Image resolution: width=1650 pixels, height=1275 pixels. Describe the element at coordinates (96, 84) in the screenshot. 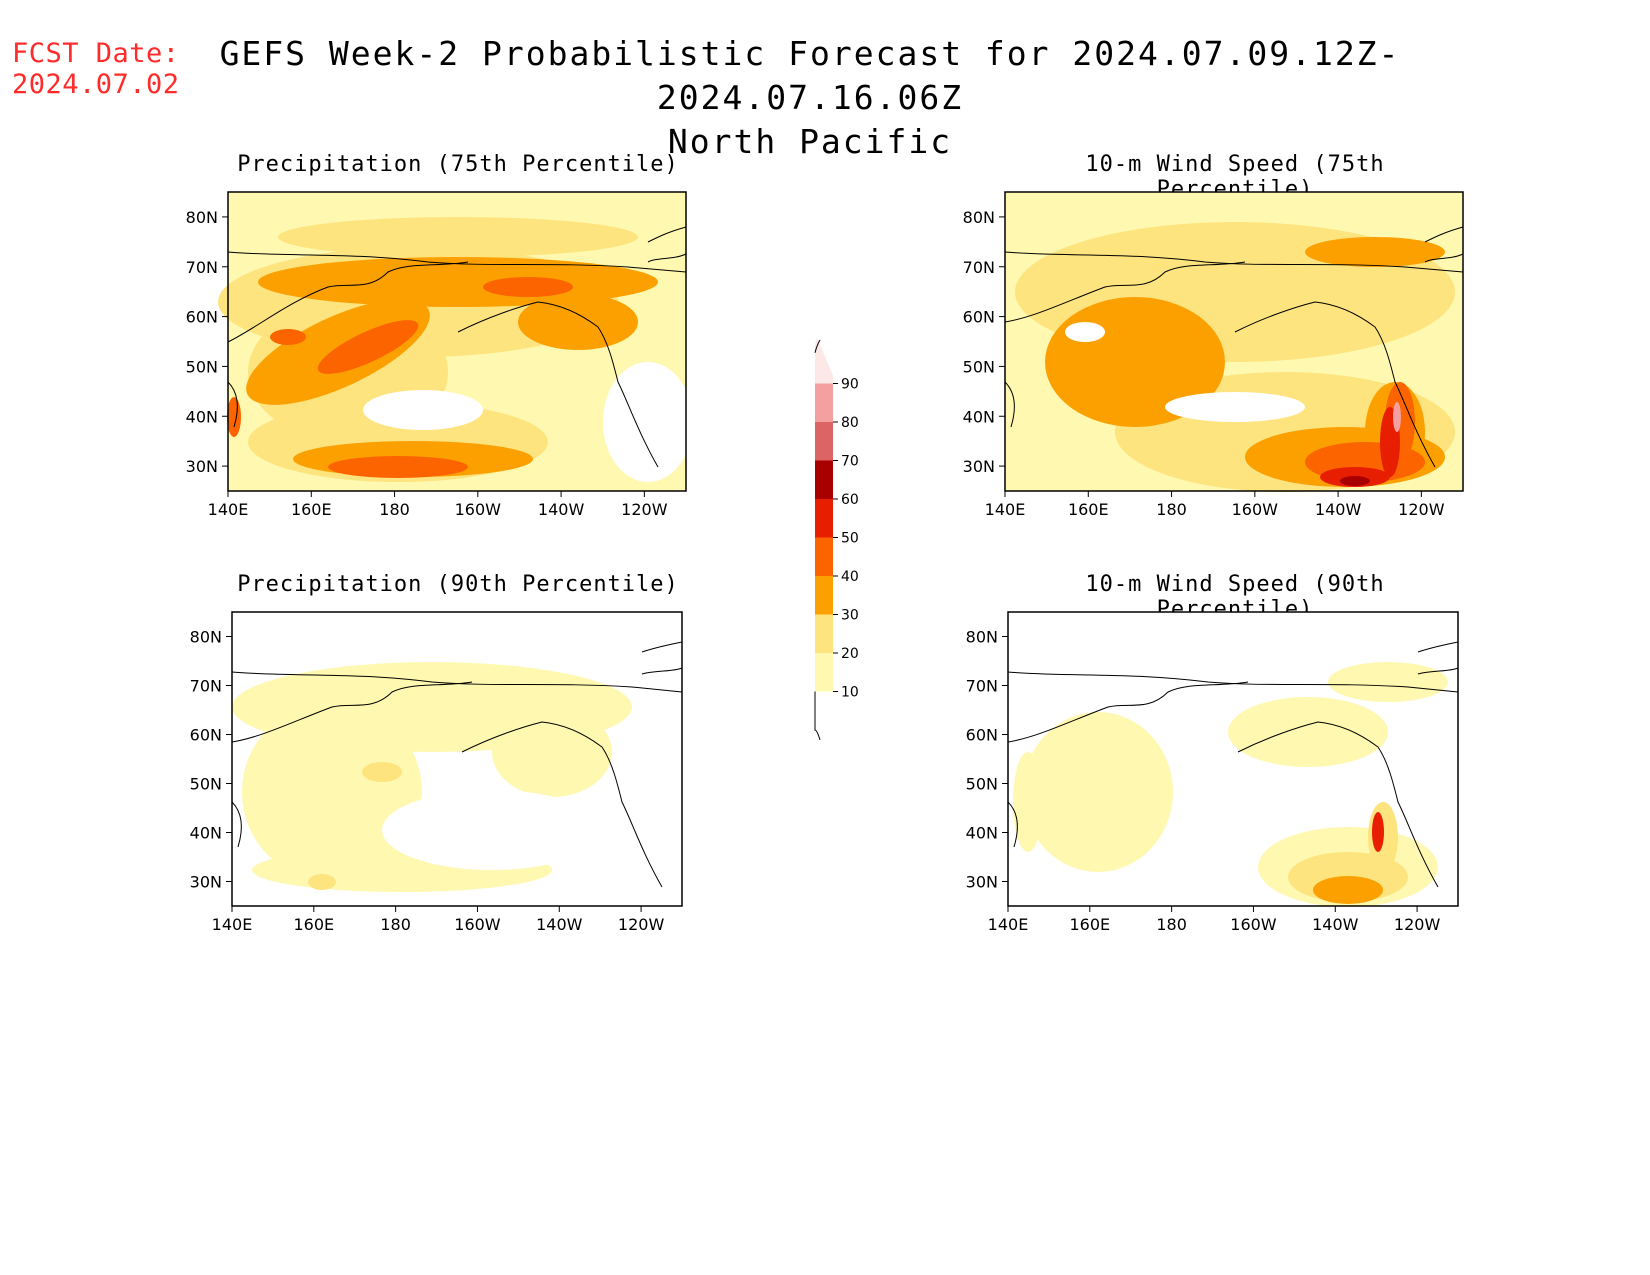

I see `forecast-date-value: 2024.07.02` at that location.